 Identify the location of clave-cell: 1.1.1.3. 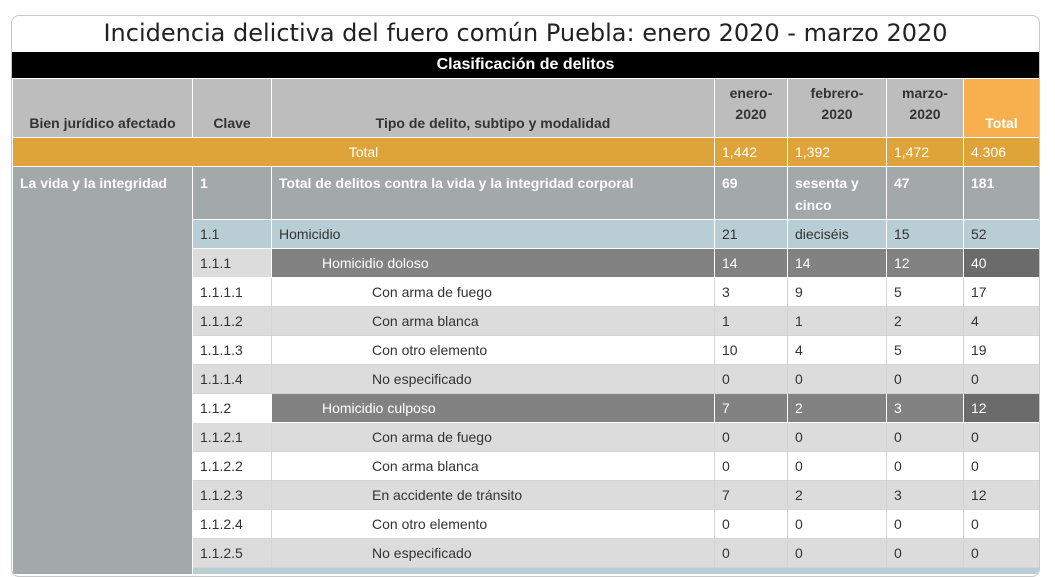
(232, 350).